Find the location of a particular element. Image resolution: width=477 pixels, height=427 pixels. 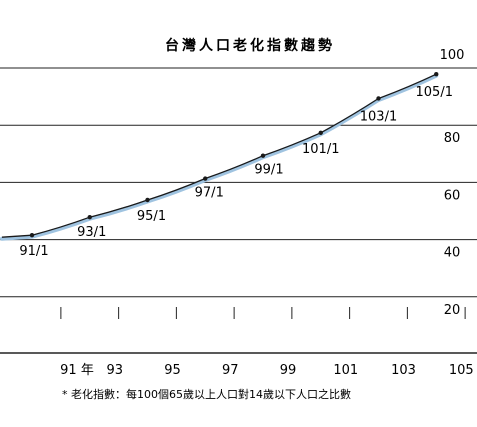

point-label: 103/1 is located at coordinates (378, 116).